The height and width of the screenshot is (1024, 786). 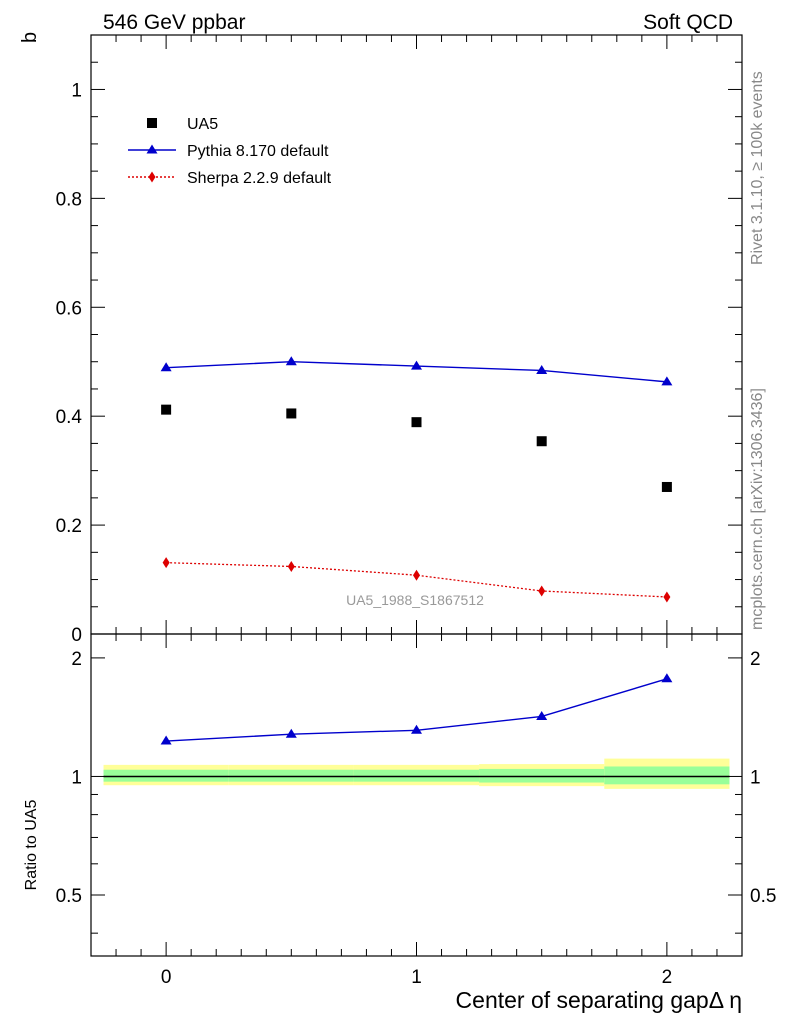 I want to click on uncertainty-band-stat, so click(x=667, y=775).